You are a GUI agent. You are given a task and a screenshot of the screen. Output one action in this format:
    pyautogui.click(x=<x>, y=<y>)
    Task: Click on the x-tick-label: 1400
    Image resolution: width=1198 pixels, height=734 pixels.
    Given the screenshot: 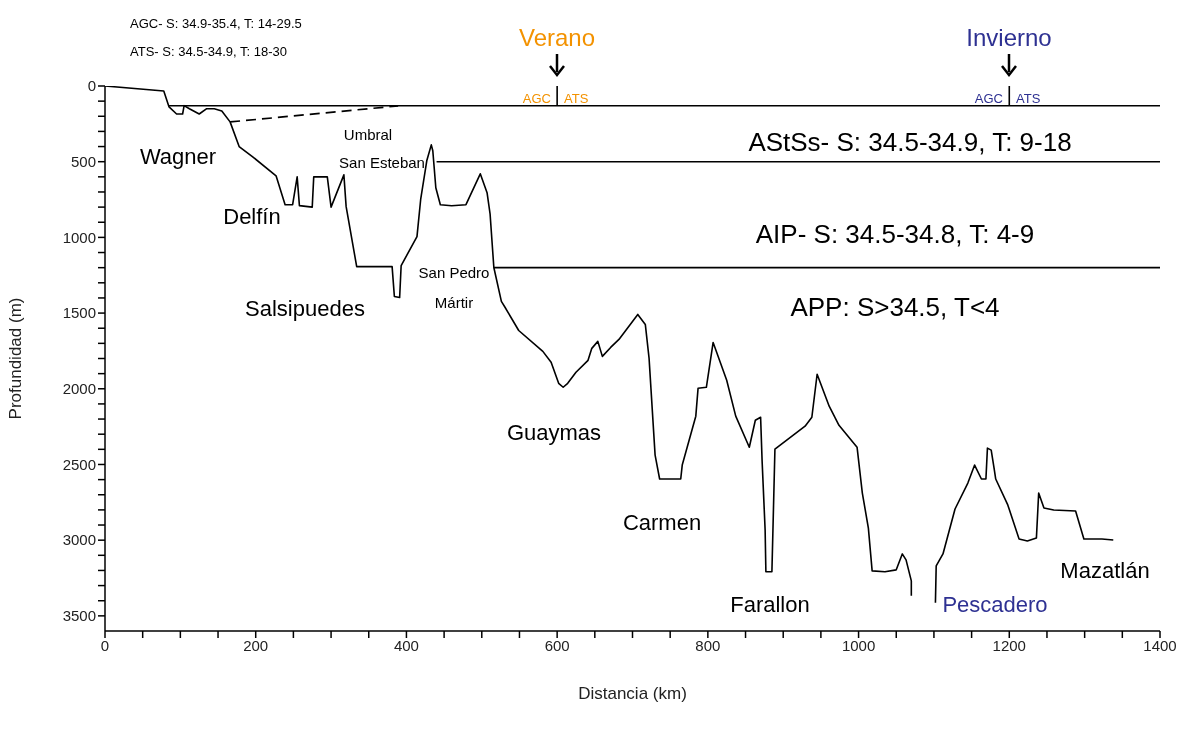 What is the action you would take?
    pyautogui.click(x=1160, y=645)
    